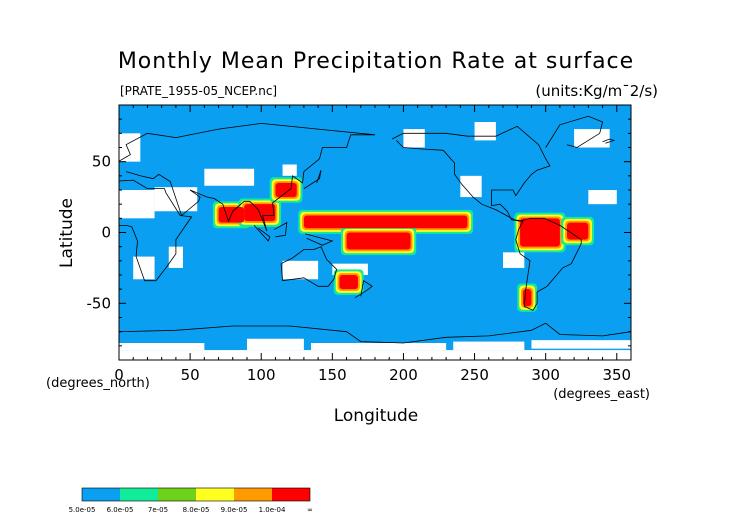 The width and height of the screenshot is (752, 532). Describe the element at coordinates (332, 375) in the screenshot. I see `x-tick-label: 150` at that location.